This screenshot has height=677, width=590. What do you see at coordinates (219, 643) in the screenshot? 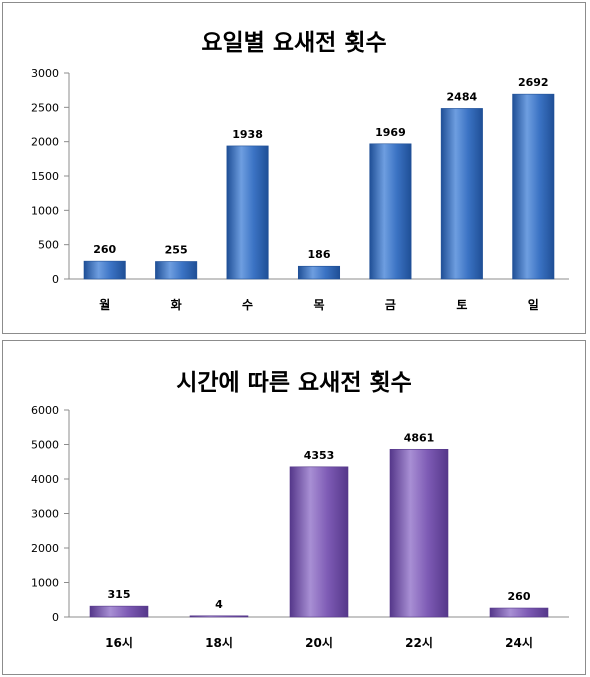
I see `x-tick-label: 18시` at bounding box center [219, 643].